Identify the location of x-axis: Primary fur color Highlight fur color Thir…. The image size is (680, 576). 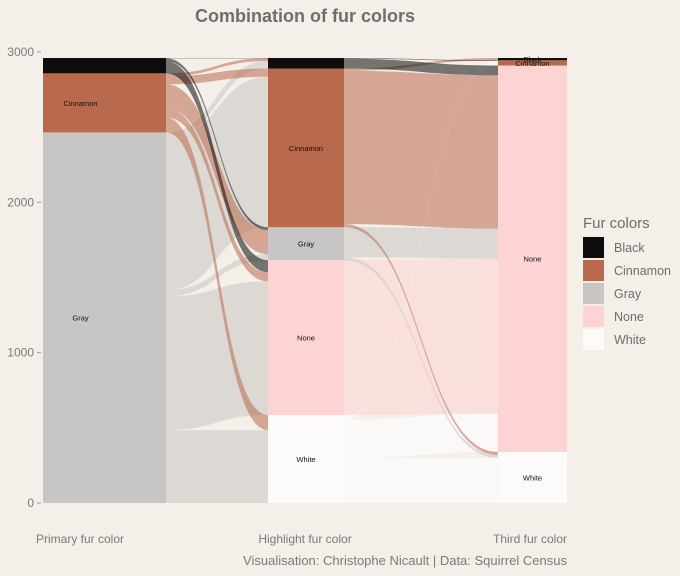
(301, 539).